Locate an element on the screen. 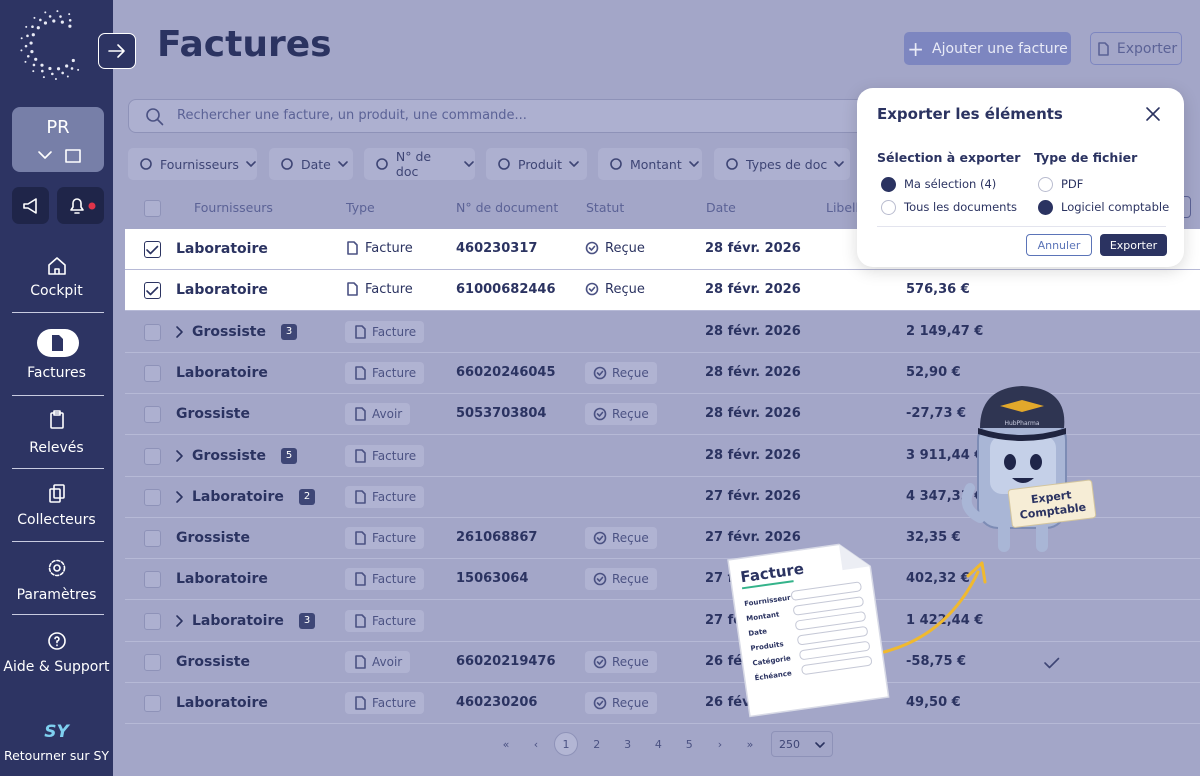  confirm-button: Exporter is located at coordinates (1133, 245).